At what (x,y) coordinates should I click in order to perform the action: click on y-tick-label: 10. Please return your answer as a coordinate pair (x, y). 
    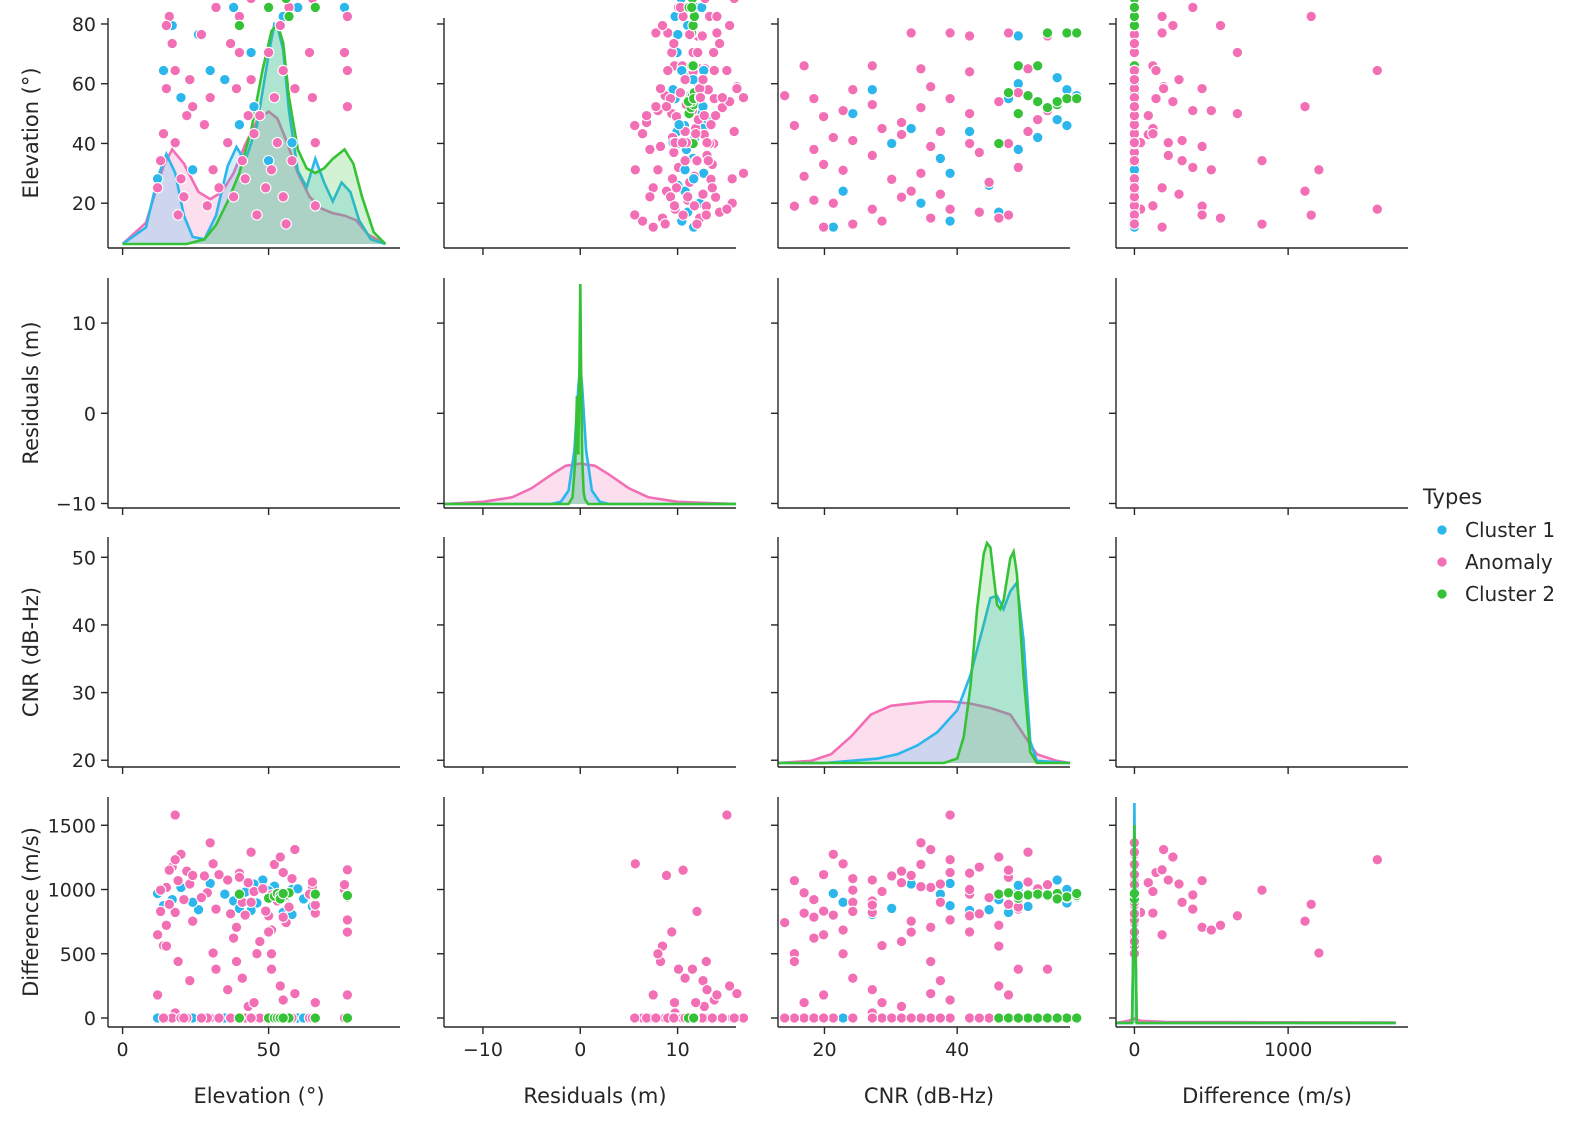
    Looking at the image, I should click on (84, 324).